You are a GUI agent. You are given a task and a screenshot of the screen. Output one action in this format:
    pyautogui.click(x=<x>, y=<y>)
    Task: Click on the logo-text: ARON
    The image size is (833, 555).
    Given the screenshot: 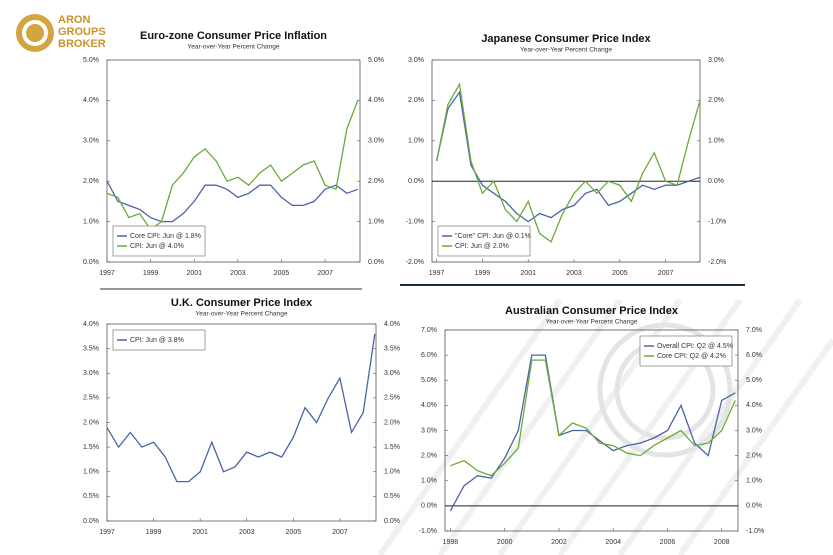 What is the action you would take?
    pyautogui.click(x=74, y=20)
    